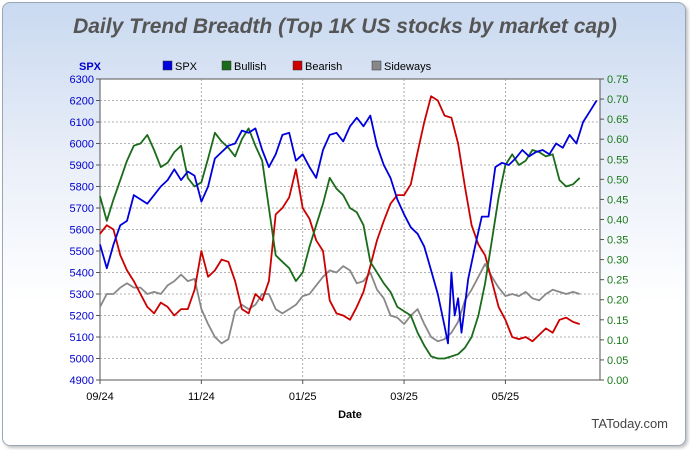  I want to click on right-tick-label: 0.15, so click(617, 321).